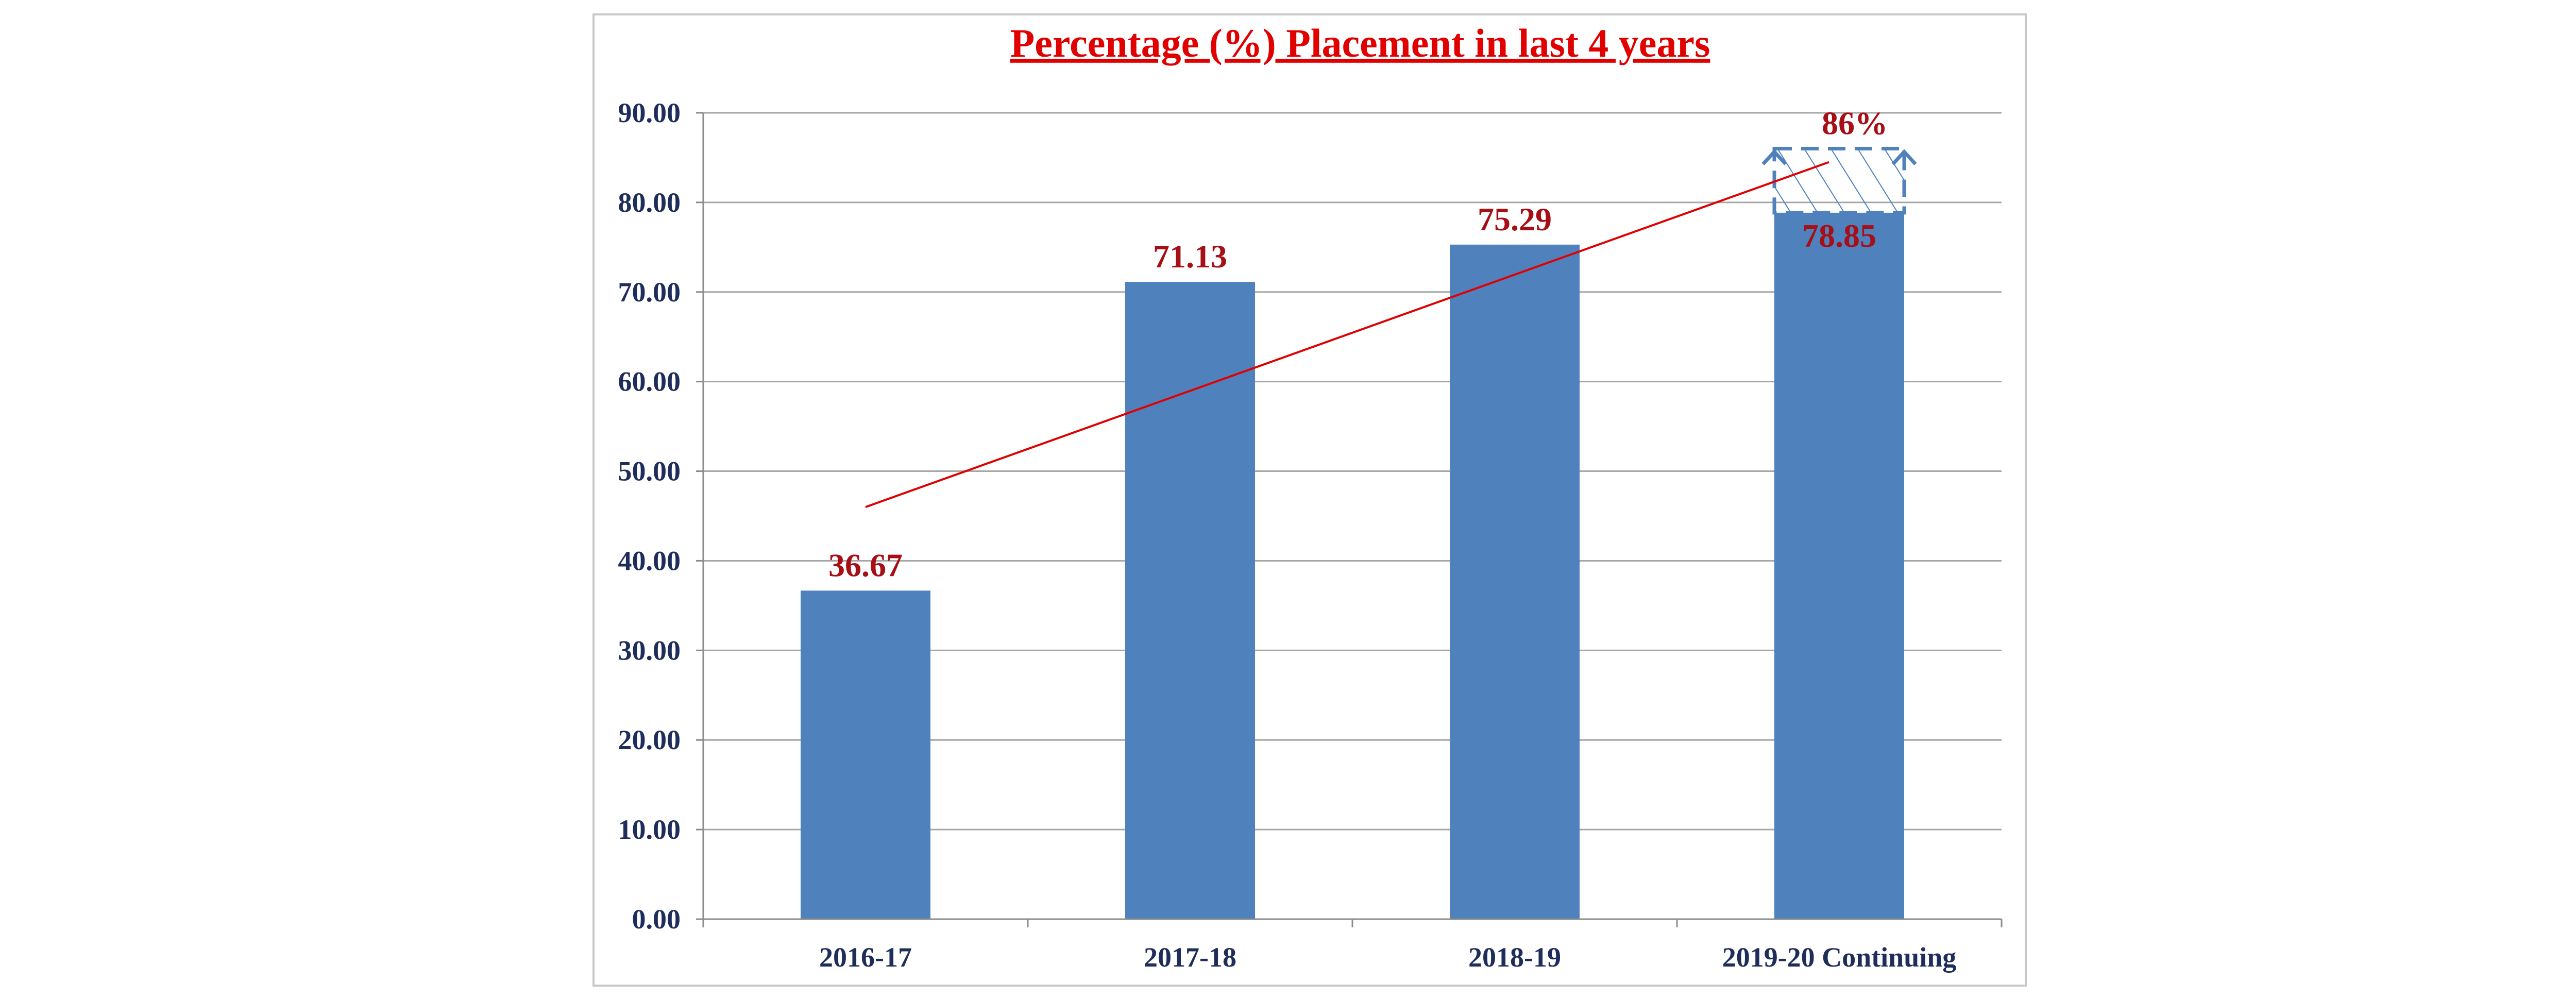 The width and height of the screenshot is (2576, 999). I want to click on y-tick-label-40-00: 40.00, so click(649, 561).